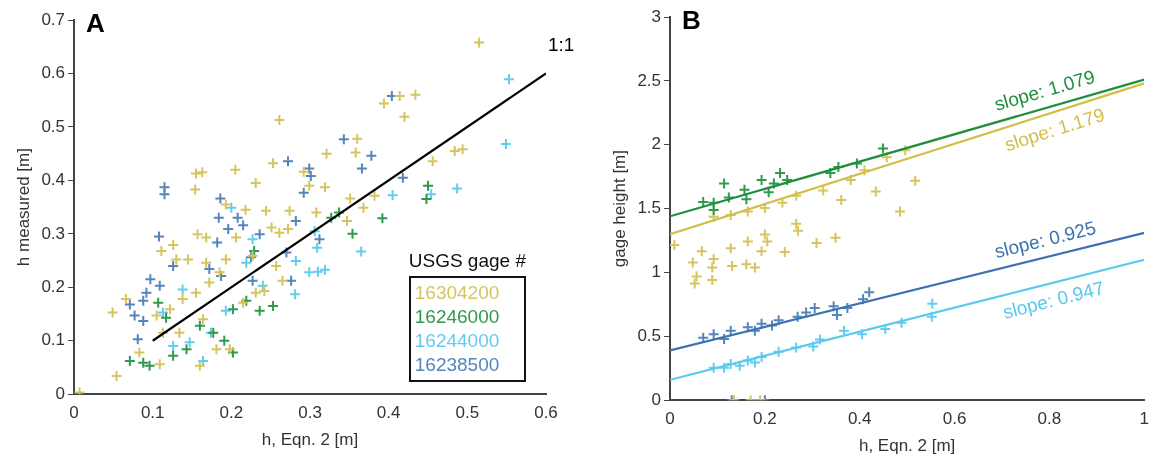  I want to click on y-tick-label: 0.5, so click(649, 336).